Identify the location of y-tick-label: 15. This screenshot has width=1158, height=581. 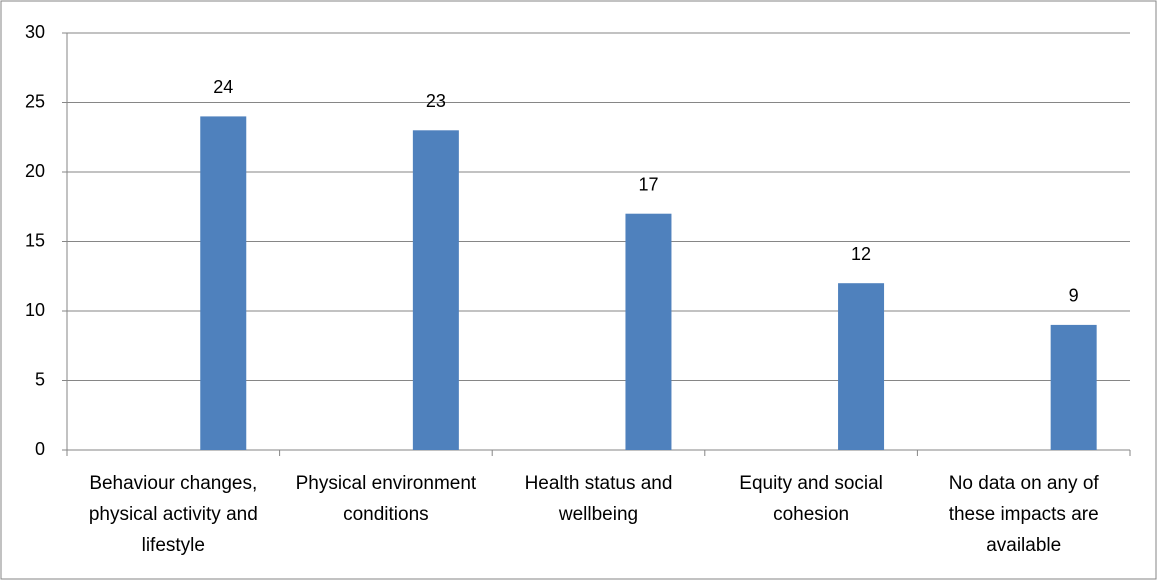
(35, 240).